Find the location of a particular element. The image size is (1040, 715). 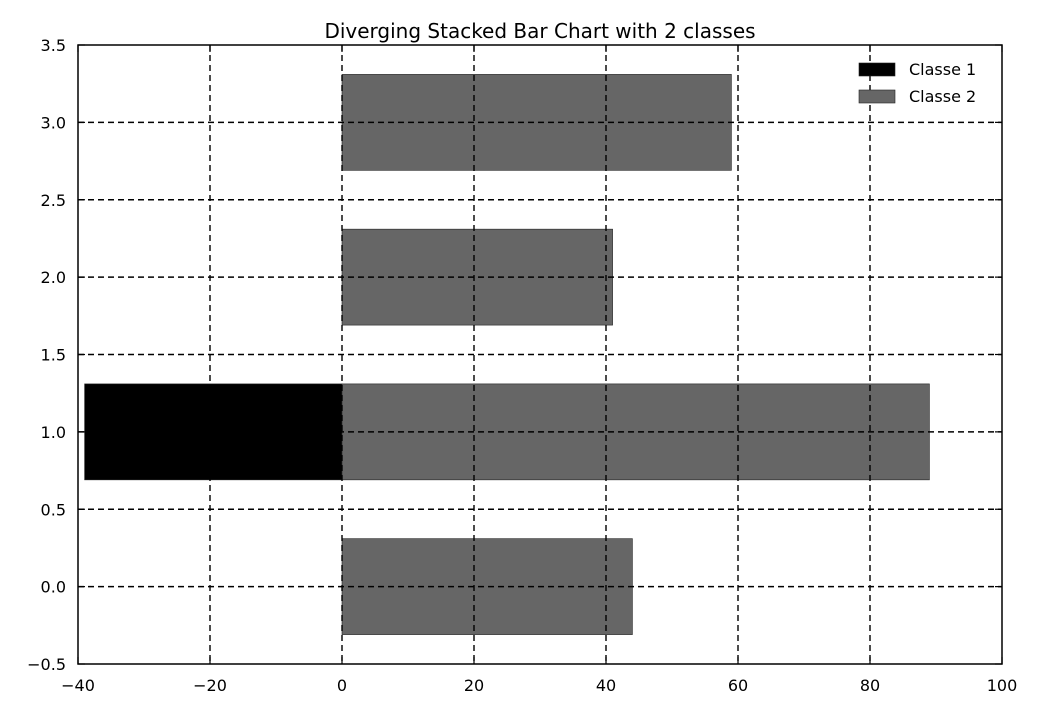

x-tick-label: 60 is located at coordinates (738, 685).